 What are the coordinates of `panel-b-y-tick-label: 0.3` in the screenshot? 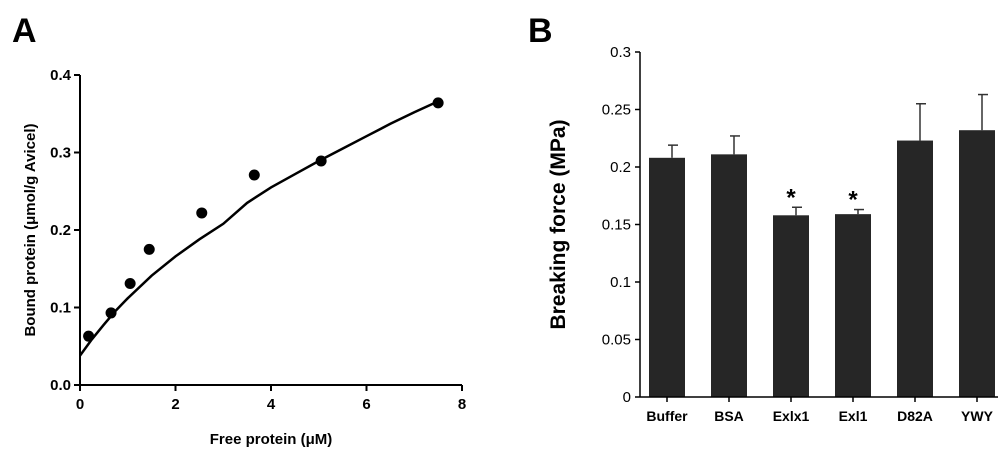 It's located at (620, 52).